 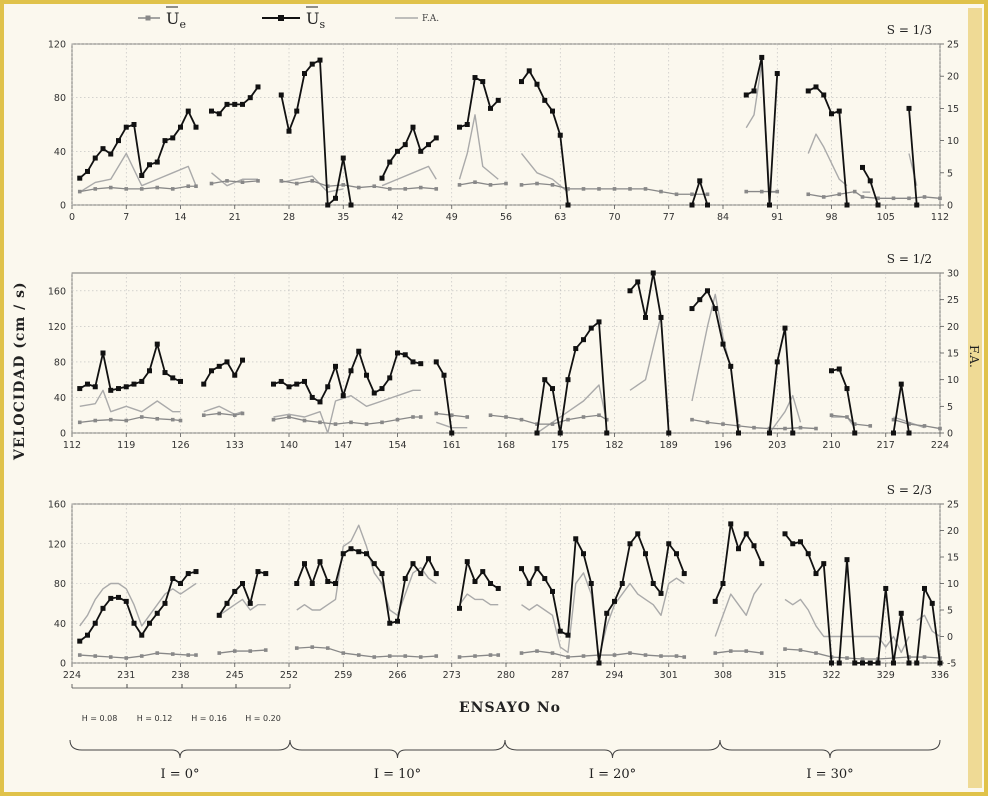 What do you see at coordinates (612, 774) in the screenshot?
I see `i-label: I = 20°` at bounding box center [612, 774].